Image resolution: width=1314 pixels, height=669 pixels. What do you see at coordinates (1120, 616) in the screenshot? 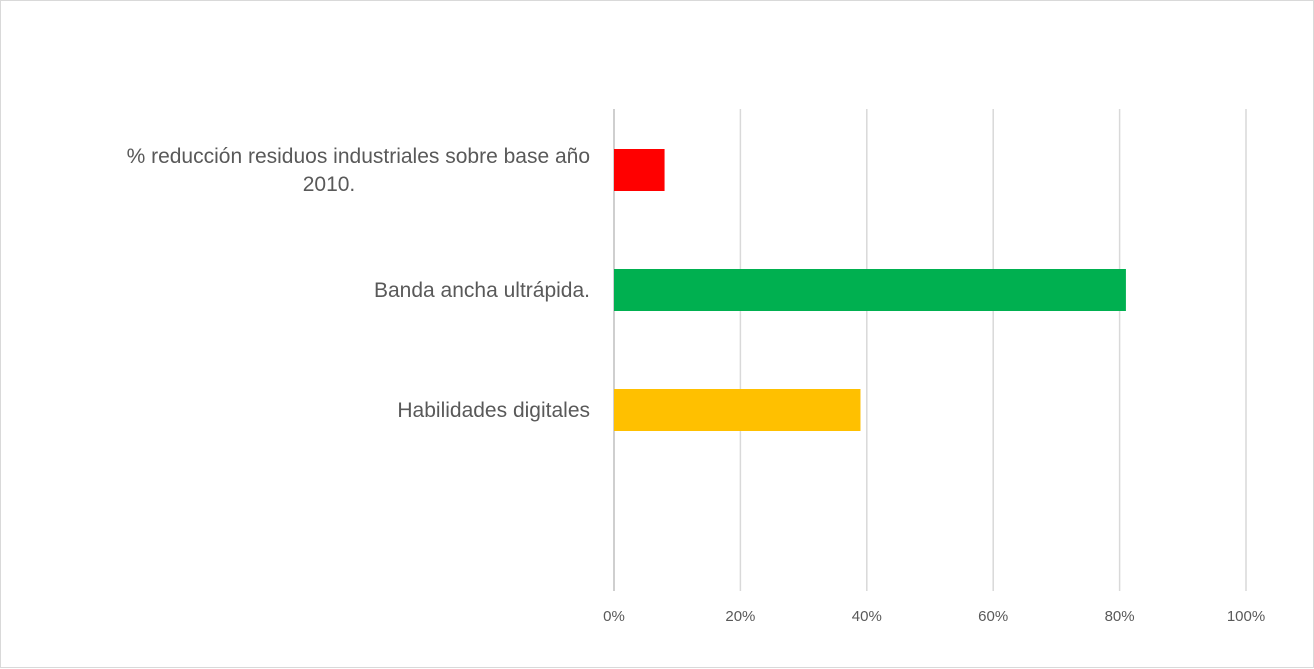
I see `x-tick-label: 80%` at bounding box center [1120, 616].